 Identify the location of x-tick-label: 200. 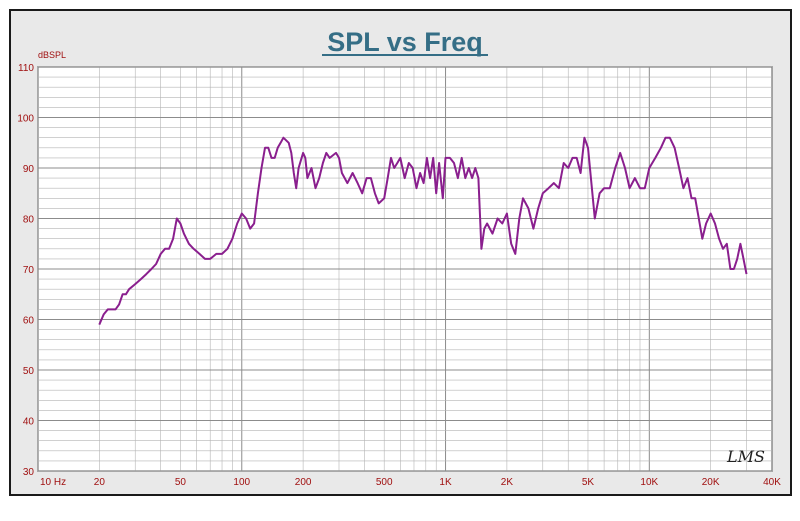
(303, 482).